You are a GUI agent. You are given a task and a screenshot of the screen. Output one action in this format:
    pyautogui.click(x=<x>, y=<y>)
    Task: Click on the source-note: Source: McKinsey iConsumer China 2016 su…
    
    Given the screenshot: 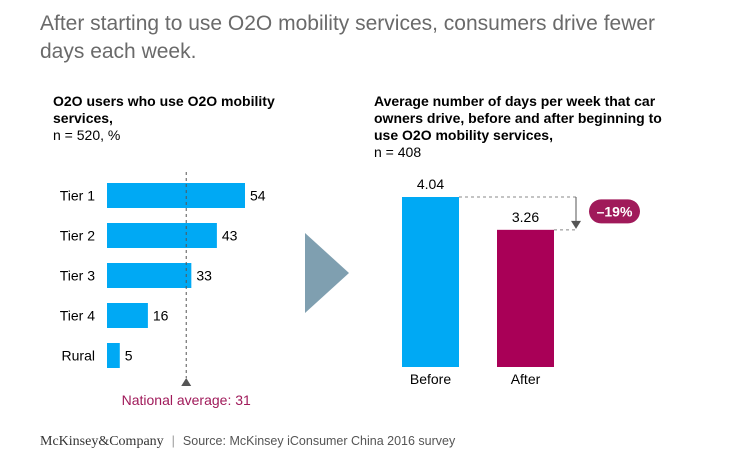 What is the action you would take?
    pyautogui.click(x=319, y=441)
    